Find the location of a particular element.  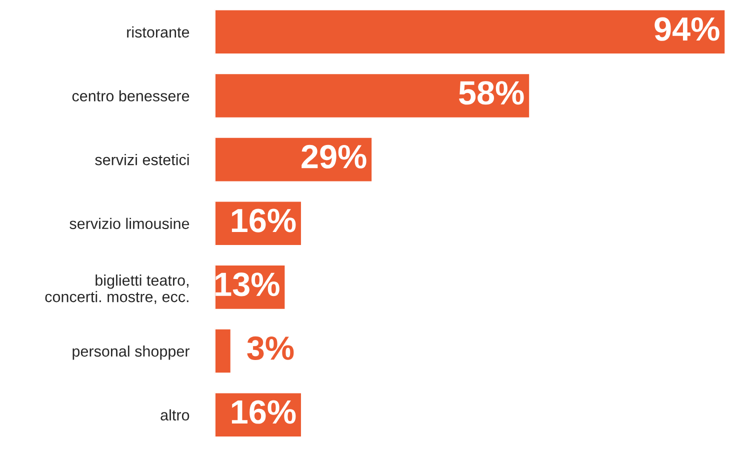

data-label: 13% is located at coordinates (248, 284).